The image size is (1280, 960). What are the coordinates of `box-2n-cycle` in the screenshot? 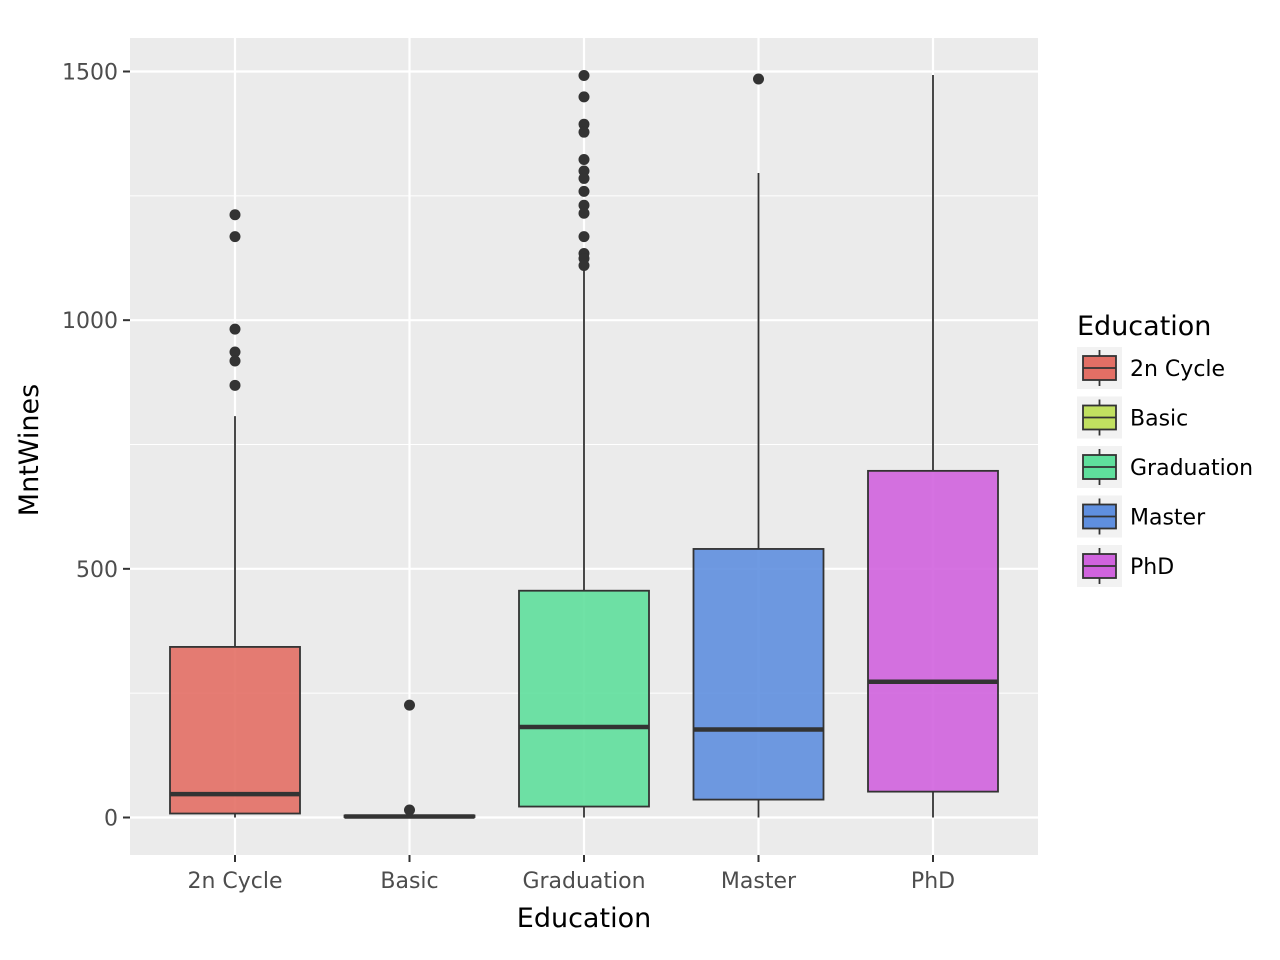 It's located at (235, 513).